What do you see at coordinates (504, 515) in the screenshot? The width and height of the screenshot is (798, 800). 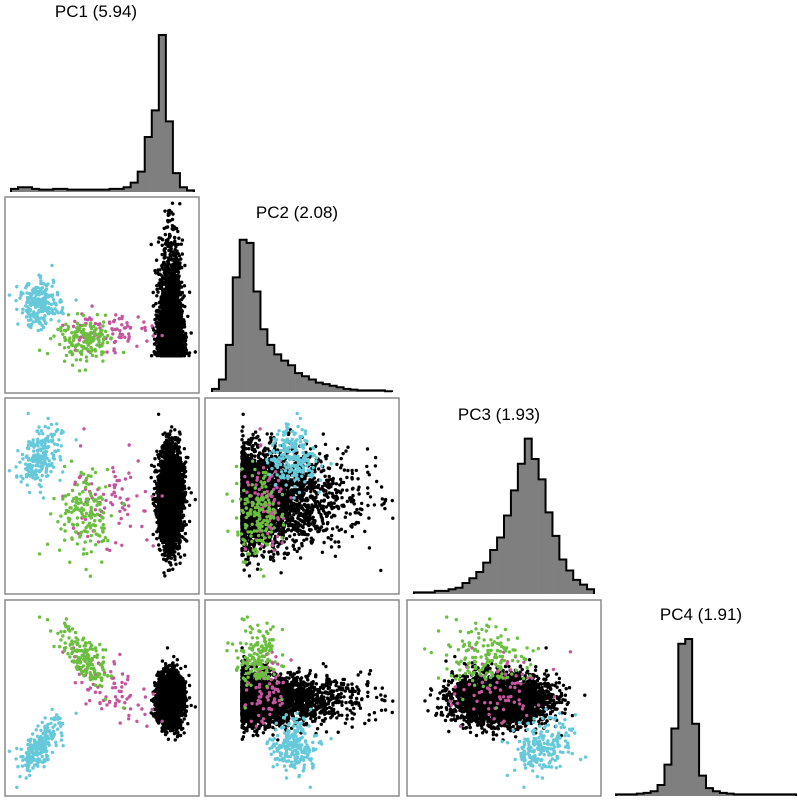 I see `hist-pc3` at bounding box center [504, 515].